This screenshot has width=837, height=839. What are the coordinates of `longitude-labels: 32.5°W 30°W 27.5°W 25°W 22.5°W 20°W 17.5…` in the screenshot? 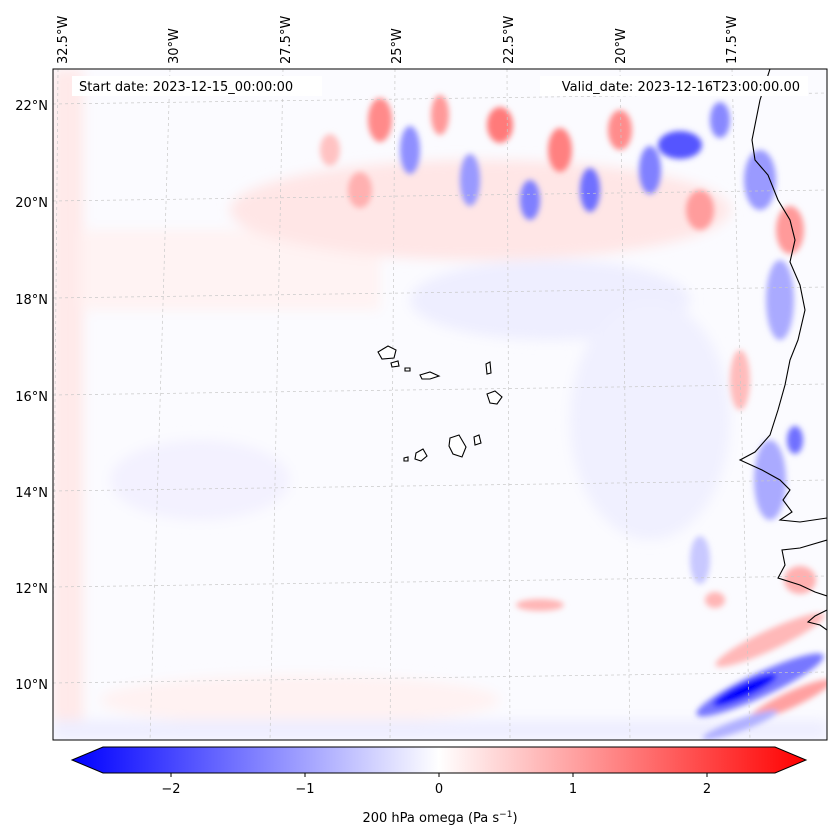 It's located at (398, 40).